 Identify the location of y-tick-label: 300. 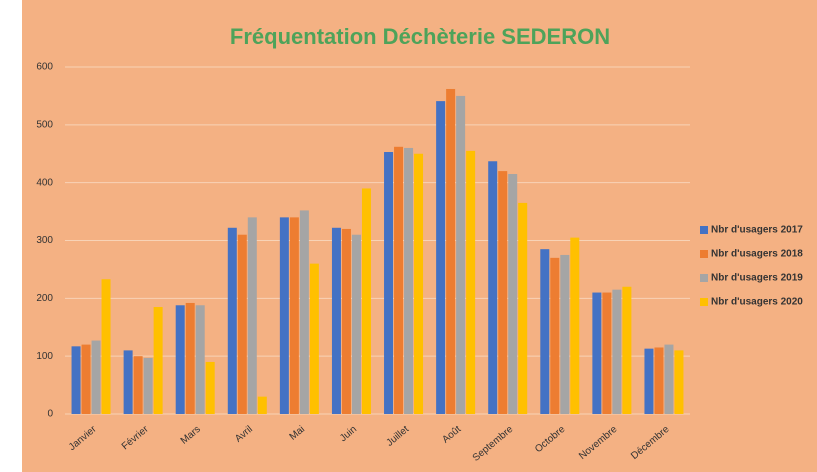
(44, 240).